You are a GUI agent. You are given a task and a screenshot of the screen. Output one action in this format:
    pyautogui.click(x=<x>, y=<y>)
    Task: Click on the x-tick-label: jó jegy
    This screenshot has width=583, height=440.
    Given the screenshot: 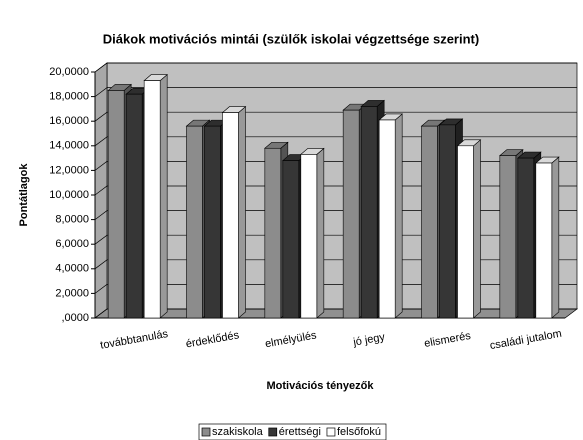 What is the action you would take?
    pyautogui.click(x=368, y=340)
    